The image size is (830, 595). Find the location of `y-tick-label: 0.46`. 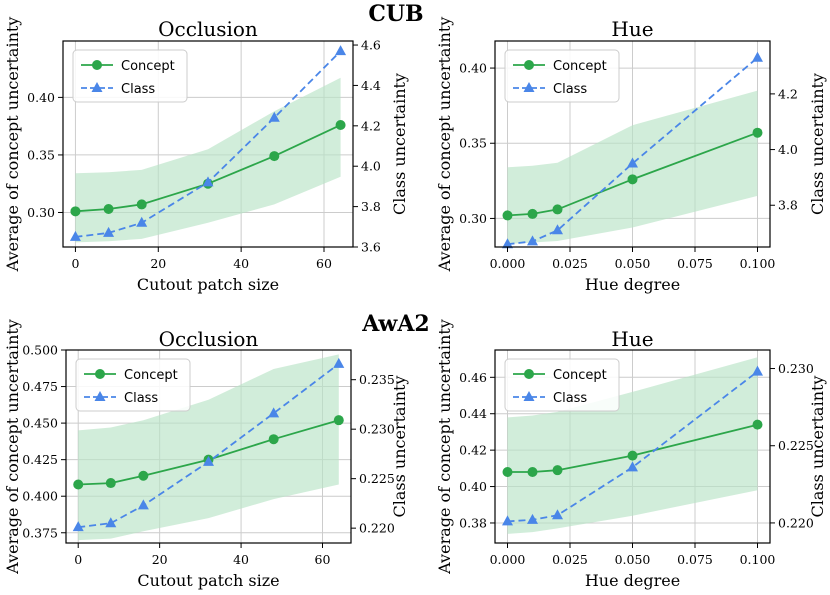

y-tick-label: 0.46 is located at coordinates (473, 377).